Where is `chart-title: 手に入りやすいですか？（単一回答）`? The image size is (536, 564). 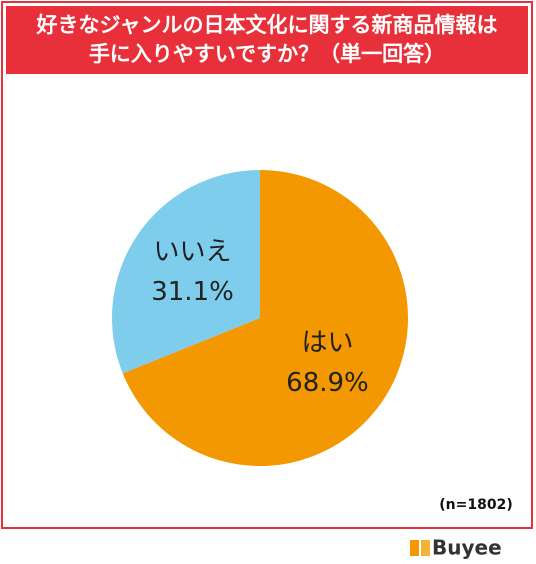
chart-title: 手に入りやすいですか？（単一回答） is located at coordinates (267, 54).